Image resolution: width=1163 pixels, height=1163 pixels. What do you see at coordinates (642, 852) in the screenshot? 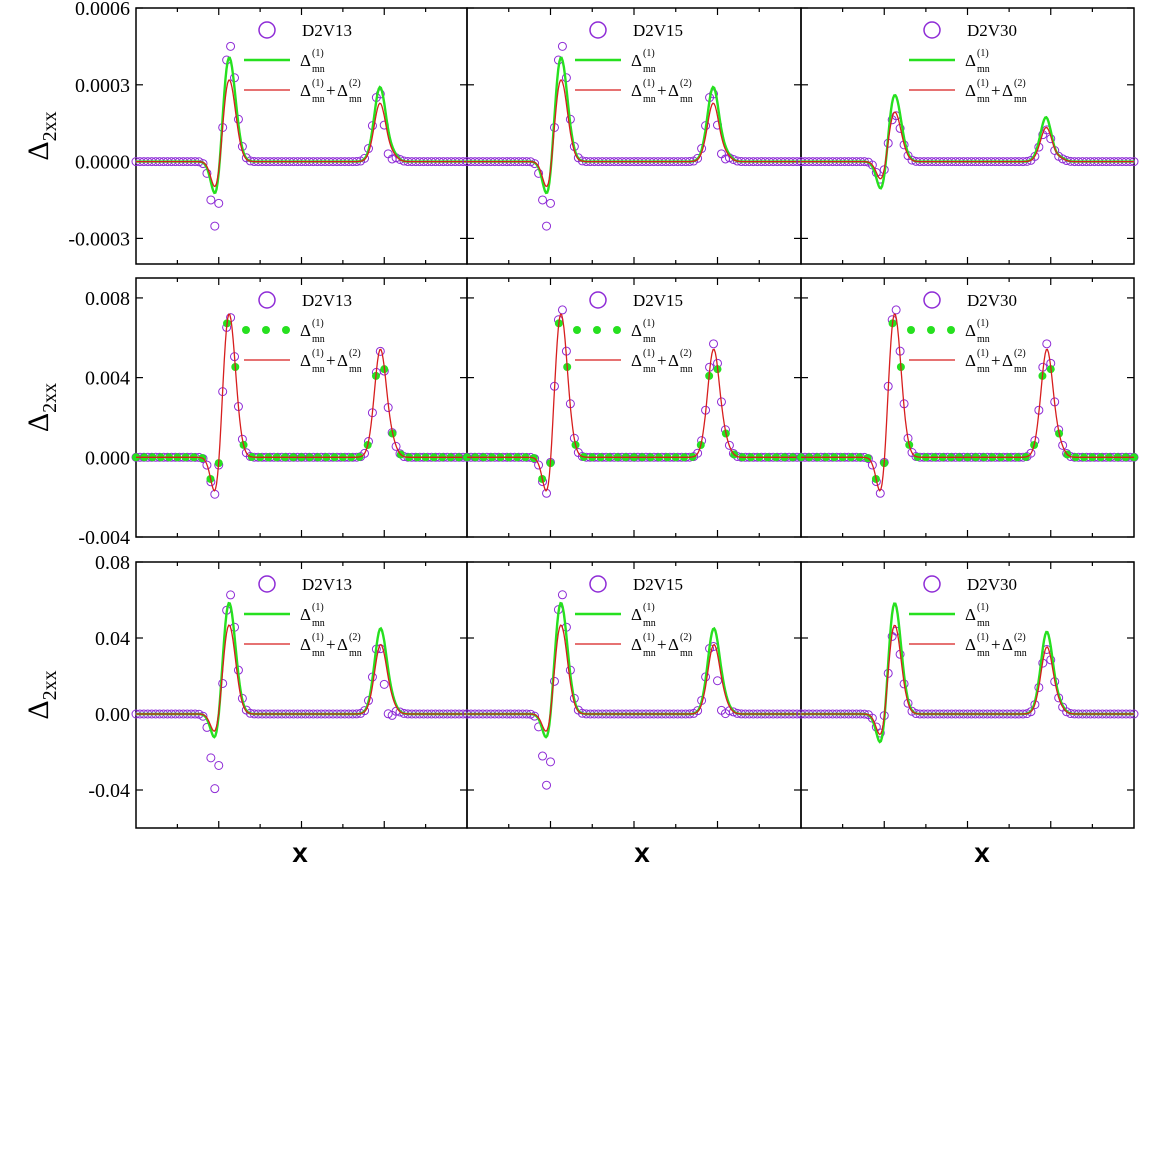
I see `x-axis-label-2: x` at bounding box center [642, 852].